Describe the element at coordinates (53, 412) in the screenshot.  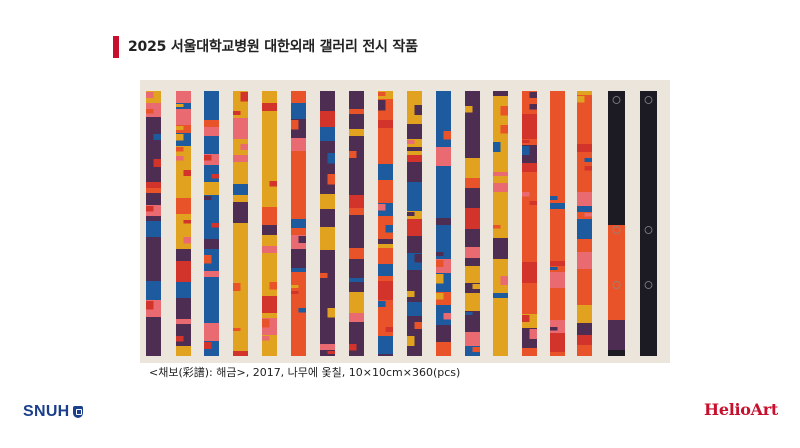
I see `snuh-logo: SNUH` at that location.